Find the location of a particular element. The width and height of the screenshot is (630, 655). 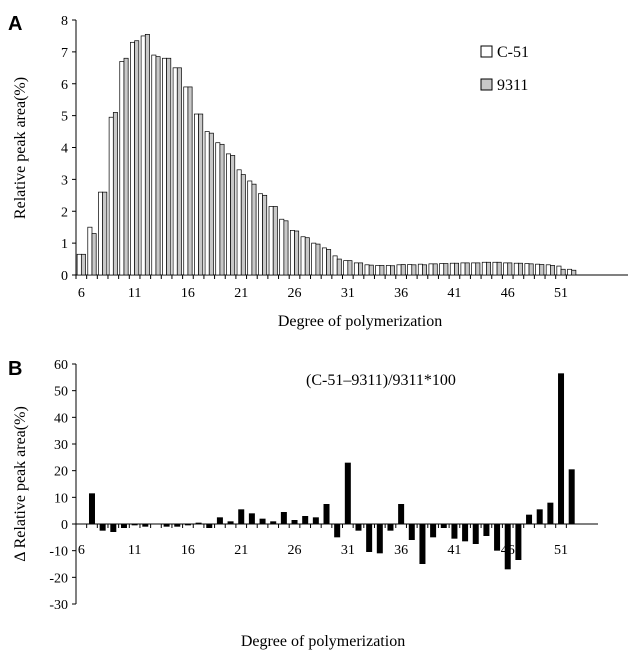

y-tick-label: 4 is located at coordinates (64, 149).